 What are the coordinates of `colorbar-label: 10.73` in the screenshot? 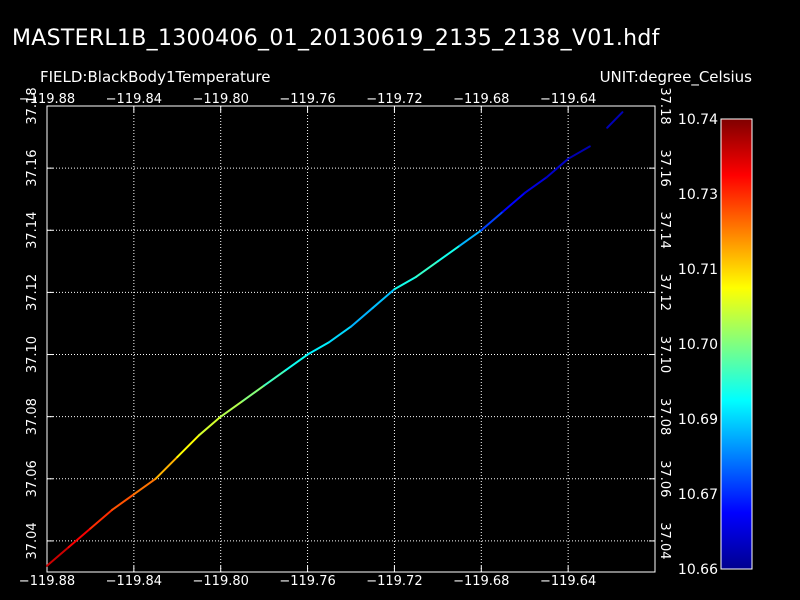 It's located at (698, 195).